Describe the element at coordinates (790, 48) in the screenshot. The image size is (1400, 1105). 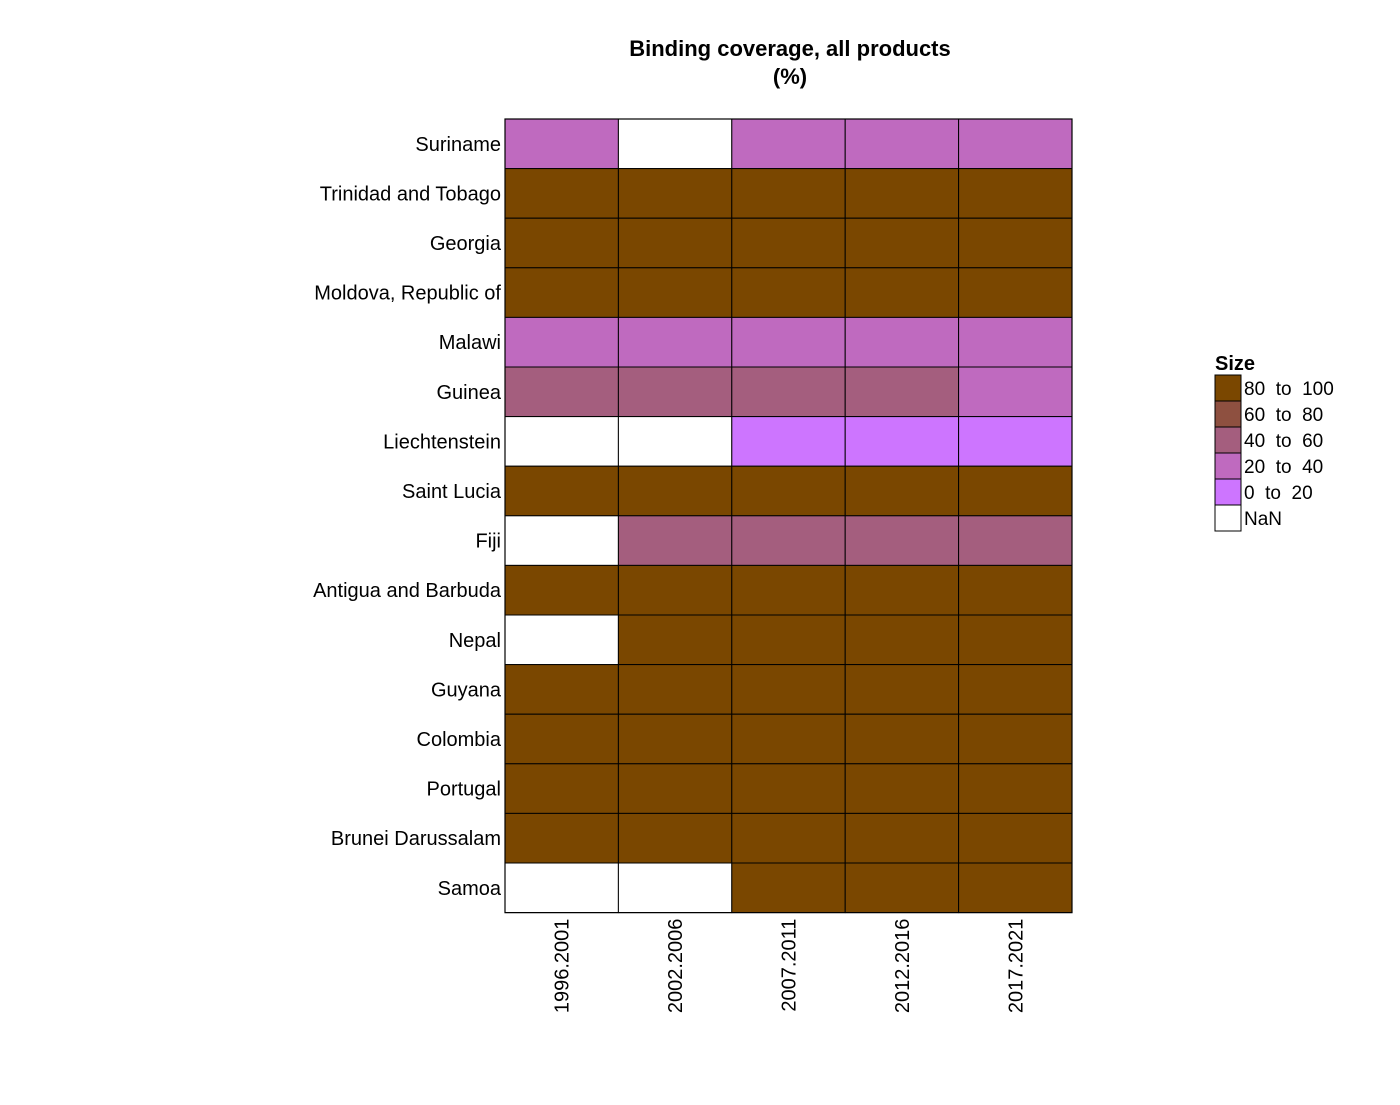
I see `chart-title: Binding coverage, all products` at that location.